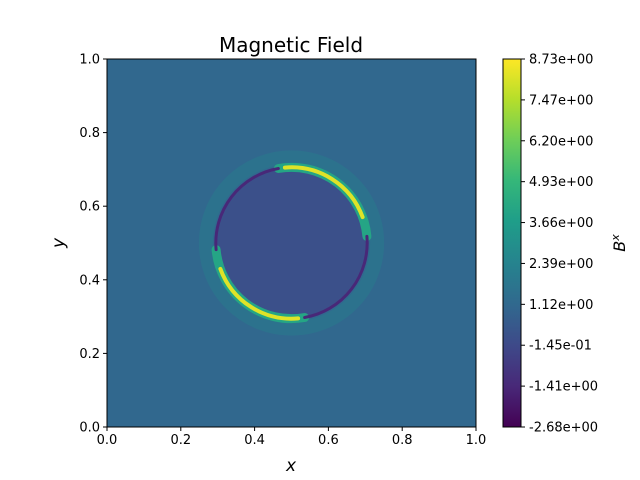 This screenshot has width=640, height=480. Describe the element at coordinates (107, 440) in the screenshot. I see `x-tick-label: 0.0` at that location.